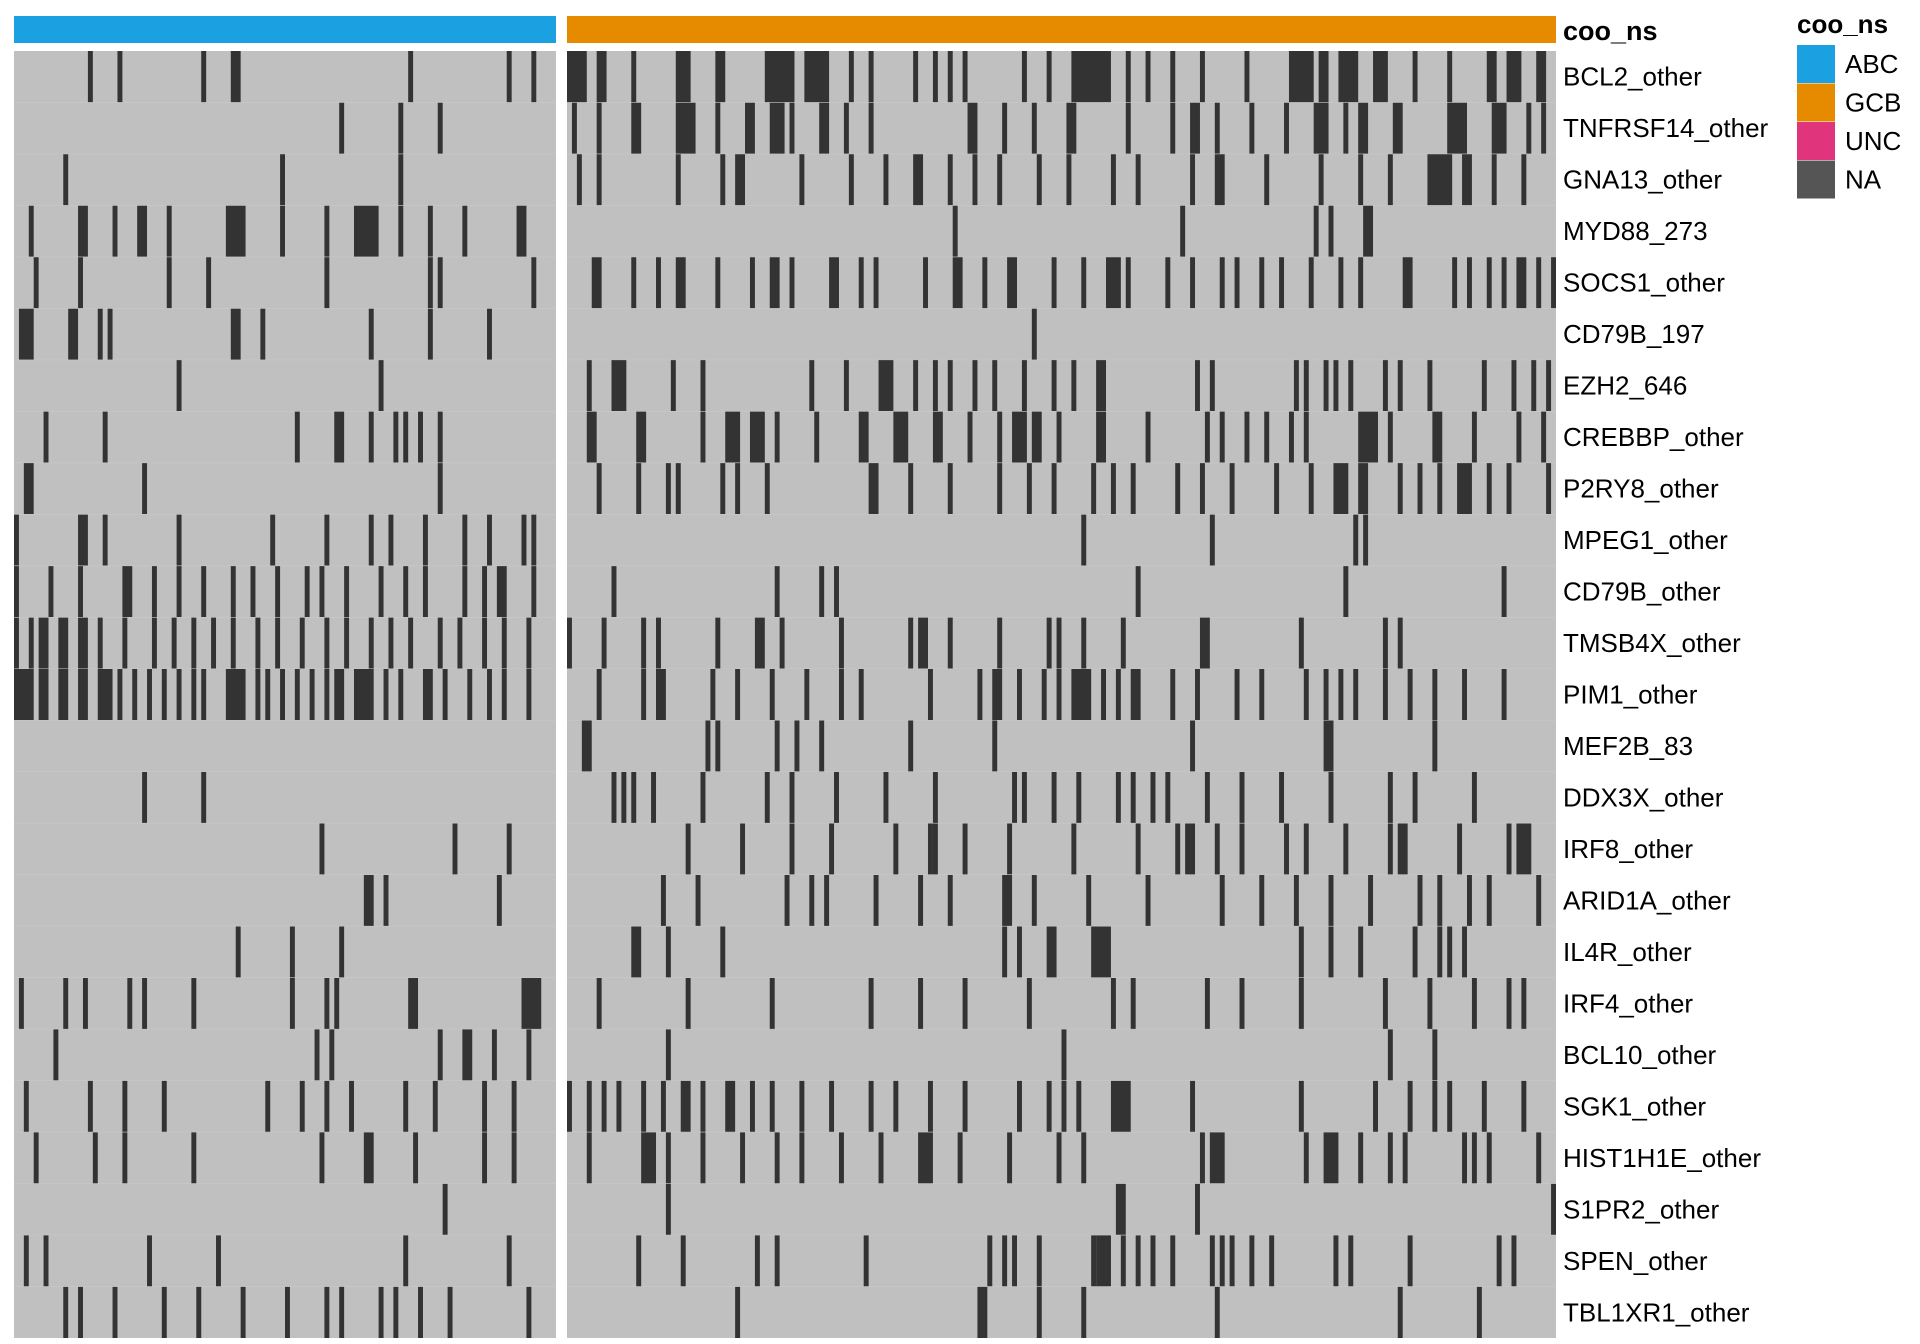 The height and width of the screenshot is (1344, 1920). What do you see at coordinates (1666, 128) in the screenshot?
I see `gene-label: TNFRSF14_other` at bounding box center [1666, 128].